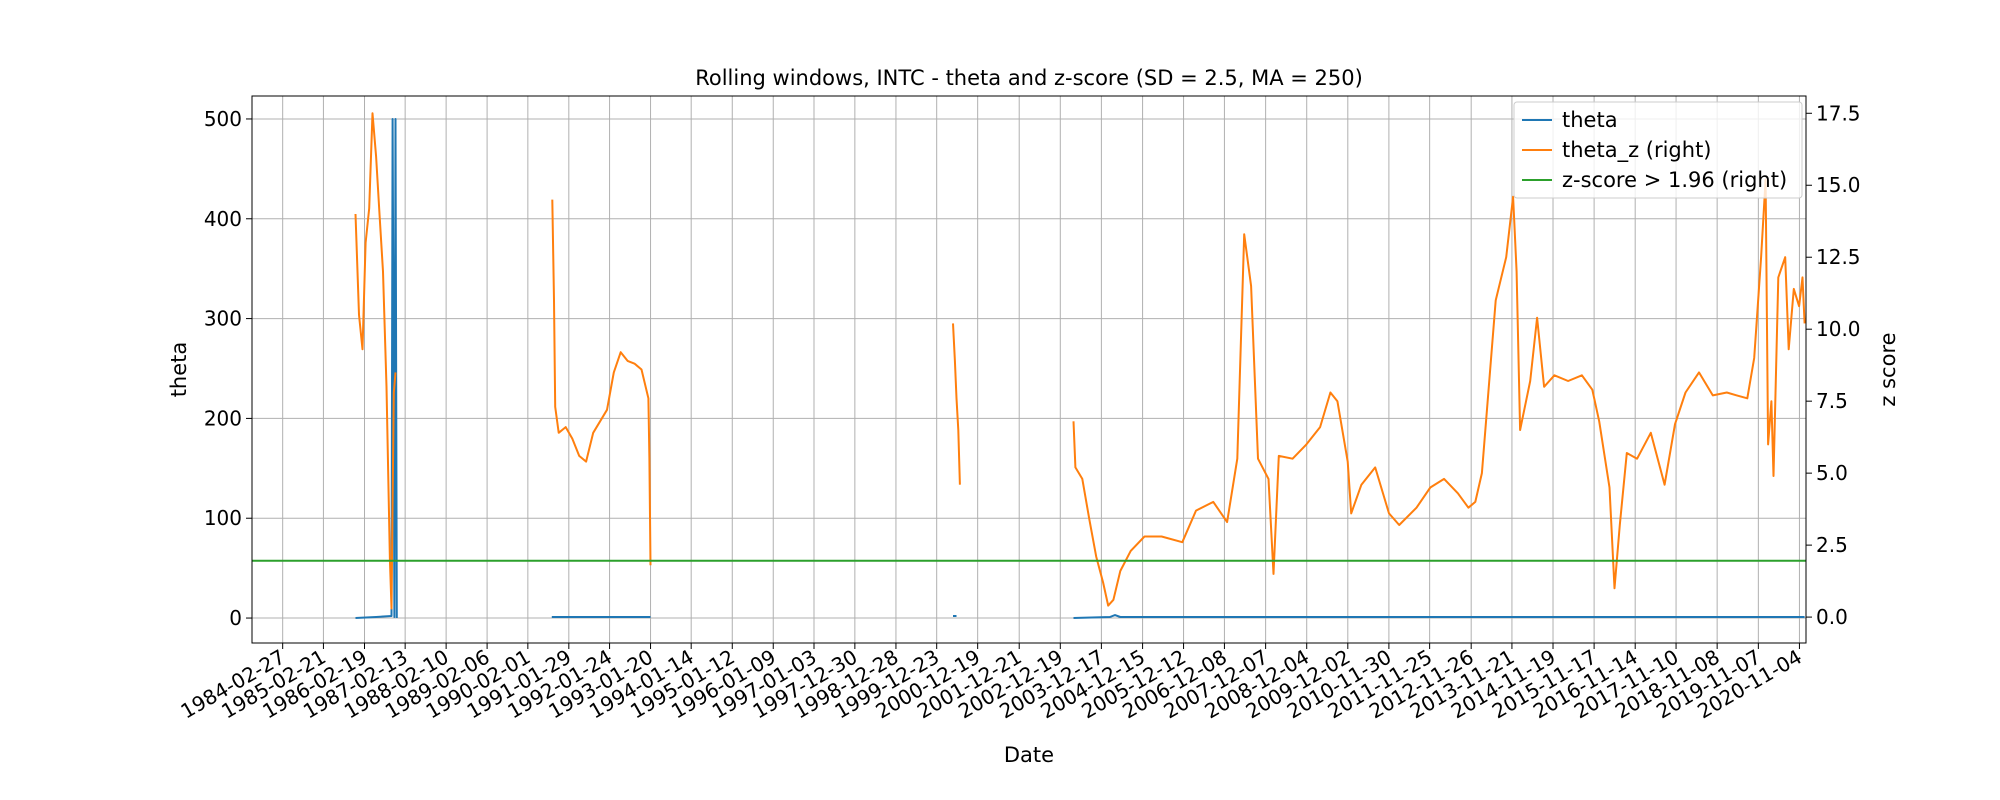  I want to click on y-right-tick-label: 2.5, so click(1832, 545).